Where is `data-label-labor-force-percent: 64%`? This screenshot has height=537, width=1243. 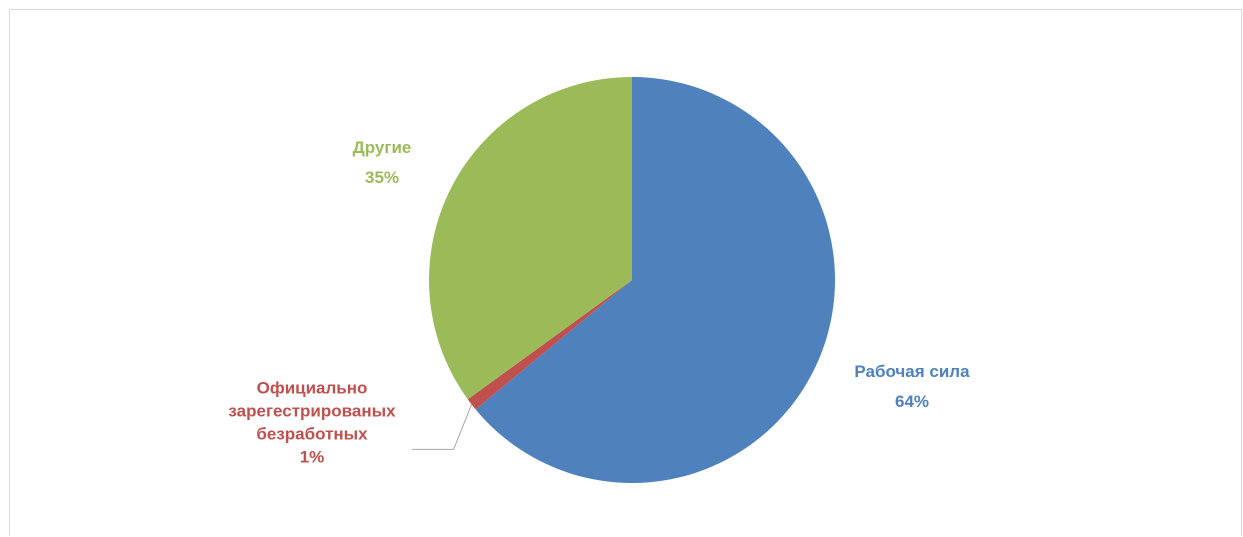 data-label-labor-force-percent: 64% is located at coordinates (912, 401).